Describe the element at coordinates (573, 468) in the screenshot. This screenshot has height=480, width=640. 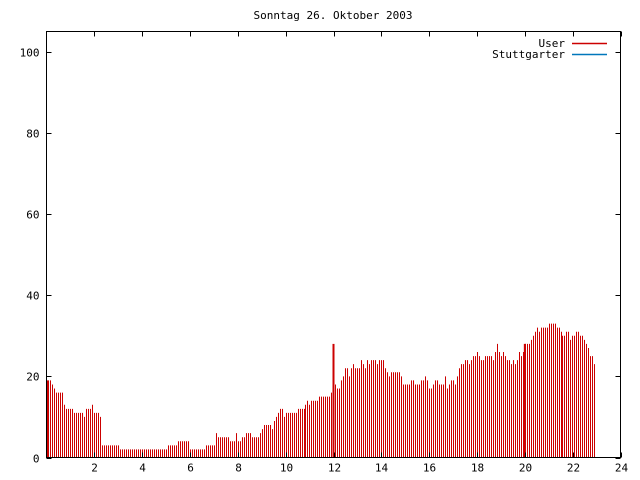
I see `x-tick-label: 22` at that location.